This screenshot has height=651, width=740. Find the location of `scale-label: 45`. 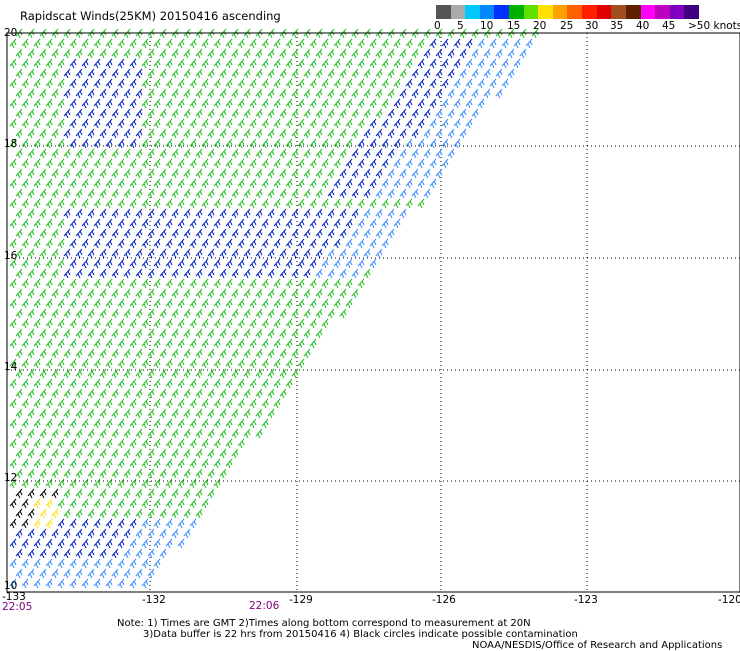

scale-label: 45 is located at coordinates (669, 26).